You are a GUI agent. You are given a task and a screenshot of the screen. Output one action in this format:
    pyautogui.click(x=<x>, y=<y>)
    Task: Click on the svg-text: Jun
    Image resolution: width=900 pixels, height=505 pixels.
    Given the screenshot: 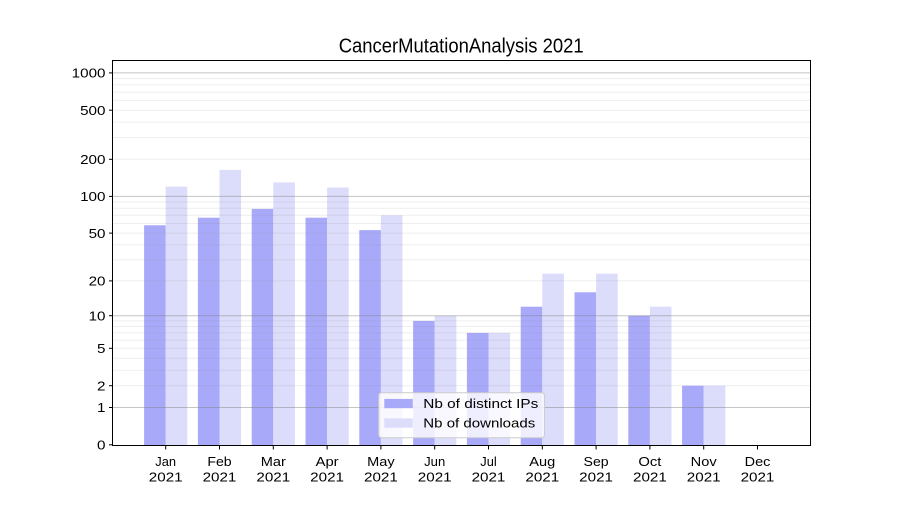 What is the action you would take?
    pyautogui.click(x=434, y=461)
    